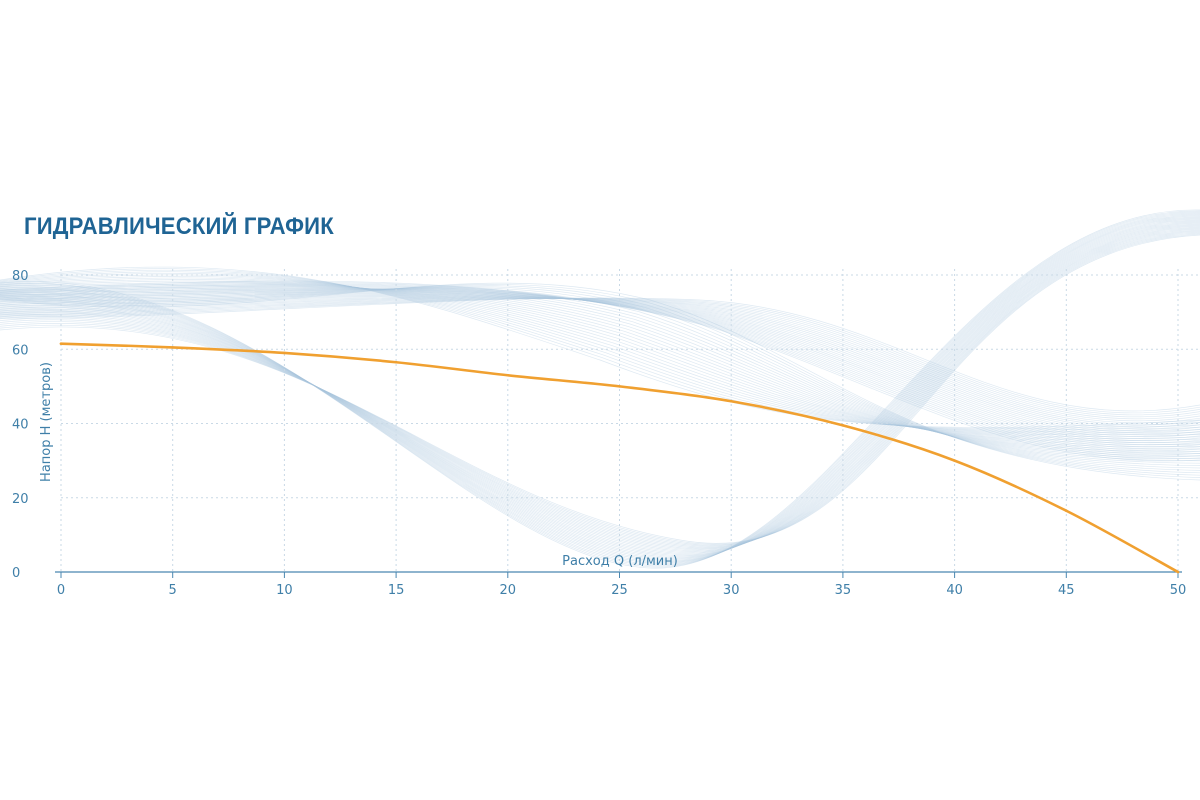 This screenshot has height=800, width=1200. What do you see at coordinates (20, 425) in the screenshot?
I see `y-tick-label: 40` at bounding box center [20, 425].